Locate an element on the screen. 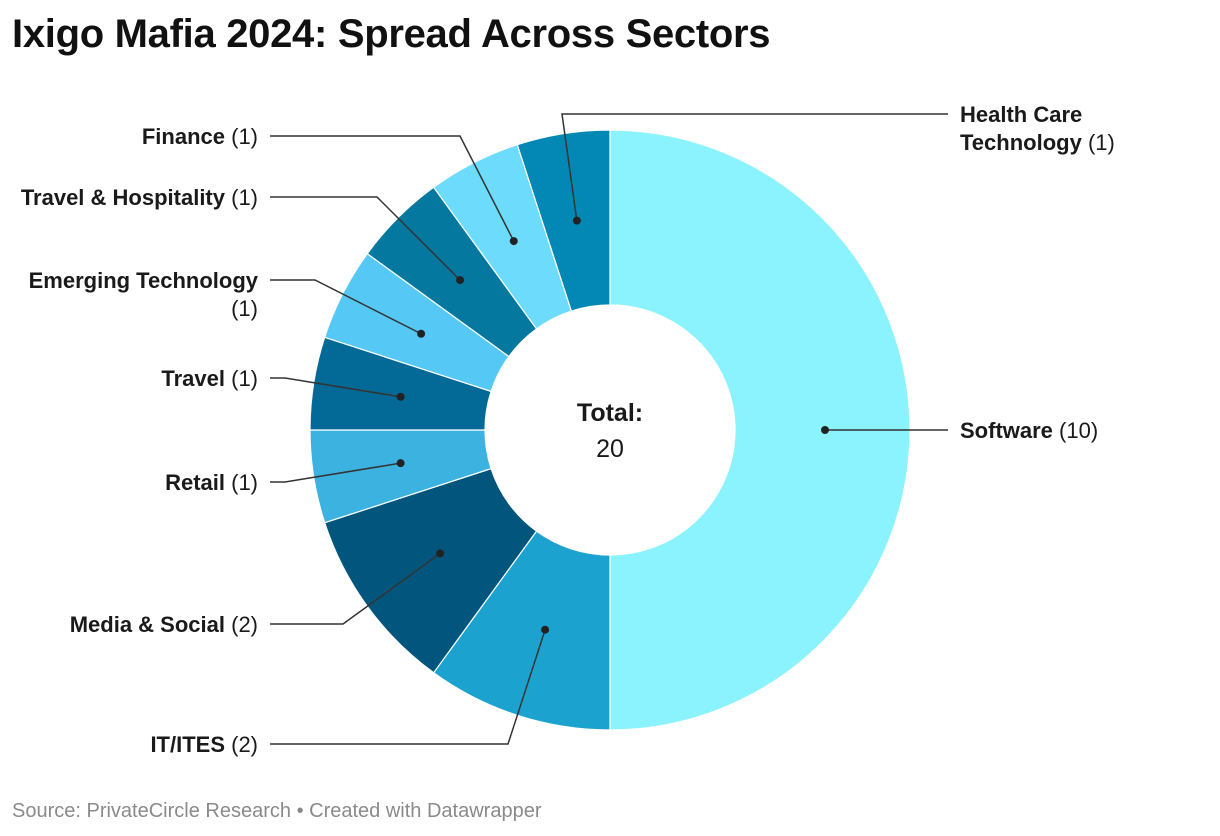 The image size is (1220, 836). leader-dot-finance is located at coordinates (513, 241).